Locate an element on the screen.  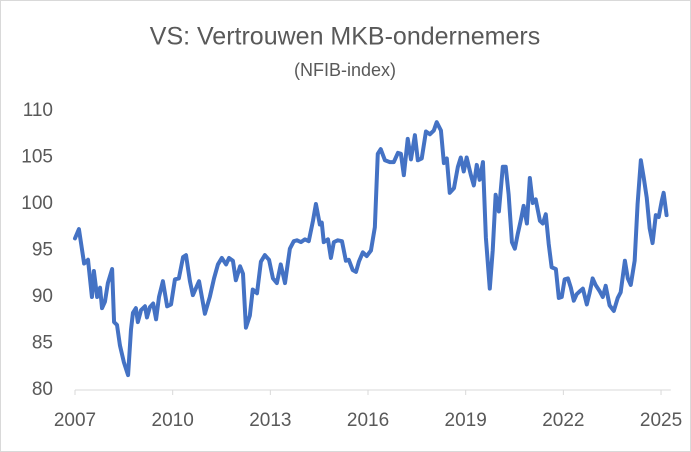
x-tick-label: 2022 is located at coordinates (563, 420).